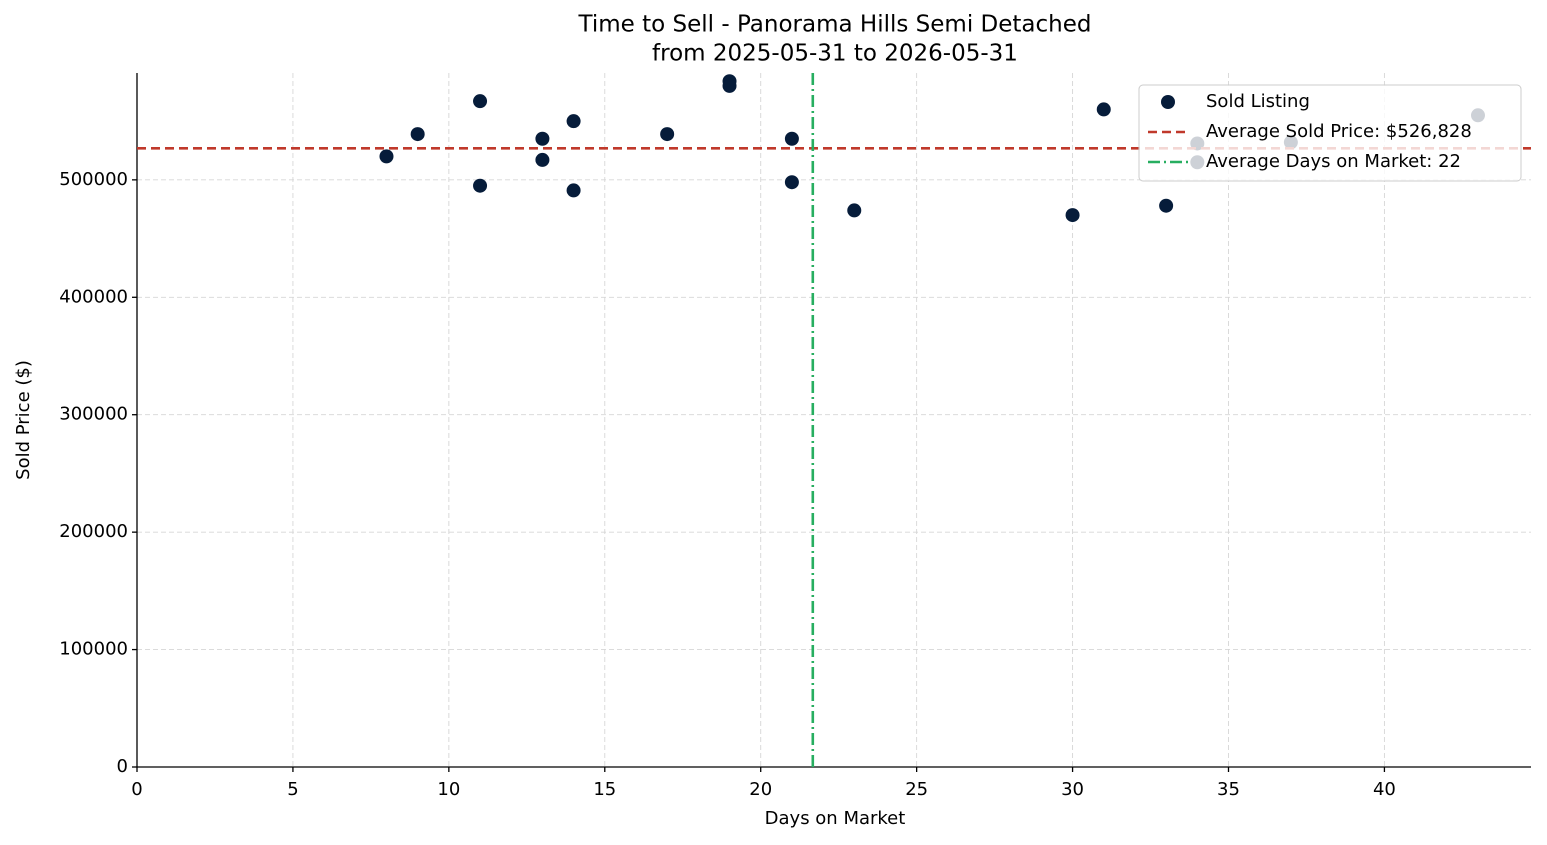 This screenshot has height=845, width=1547. Describe the element at coordinates (292, 789) in the screenshot. I see `x-tick-label: 5` at that location.